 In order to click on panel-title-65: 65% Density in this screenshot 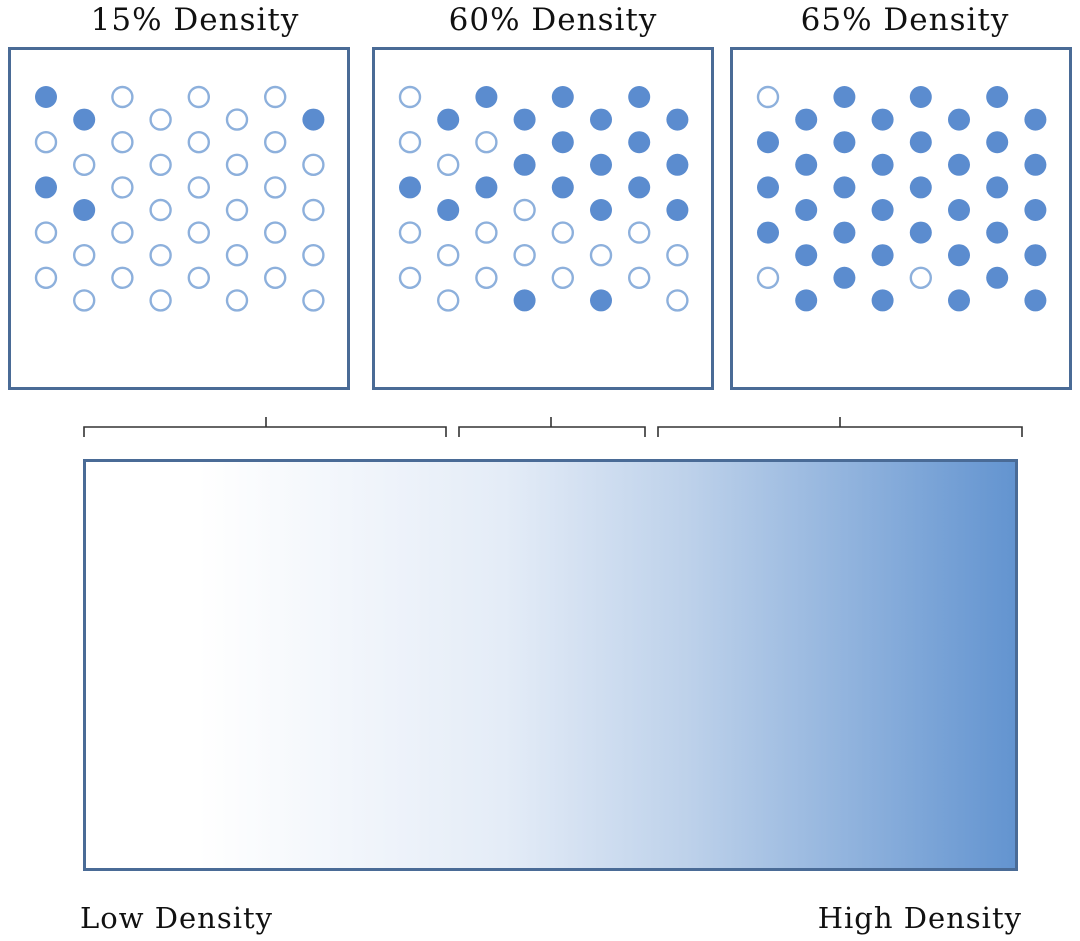, I will do `click(905, 20)`.